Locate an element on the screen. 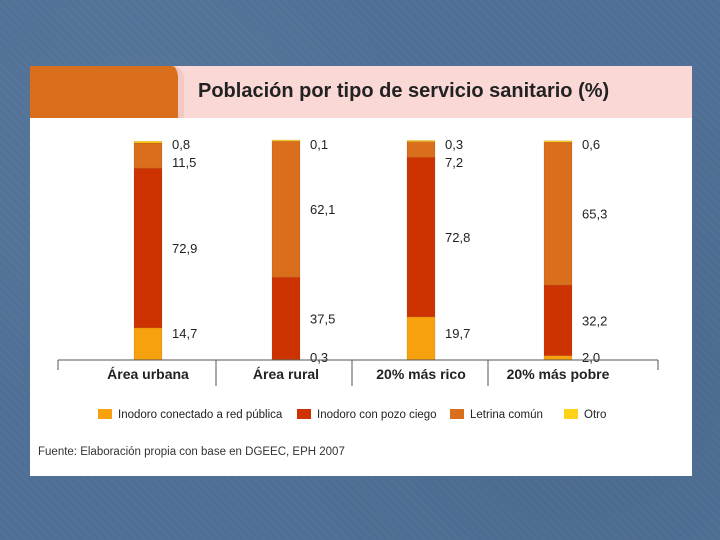  data-label: 65,3 is located at coordinates (594, 214).